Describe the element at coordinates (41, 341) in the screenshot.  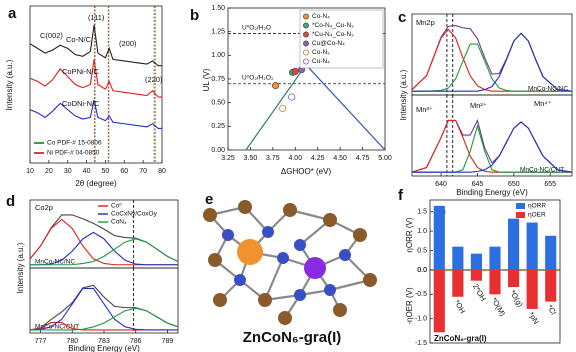
I see `x-tick-label: 777` at that location.